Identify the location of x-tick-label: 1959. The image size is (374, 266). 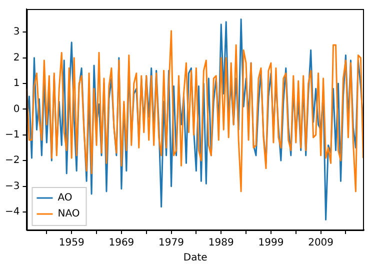
(71, 243).